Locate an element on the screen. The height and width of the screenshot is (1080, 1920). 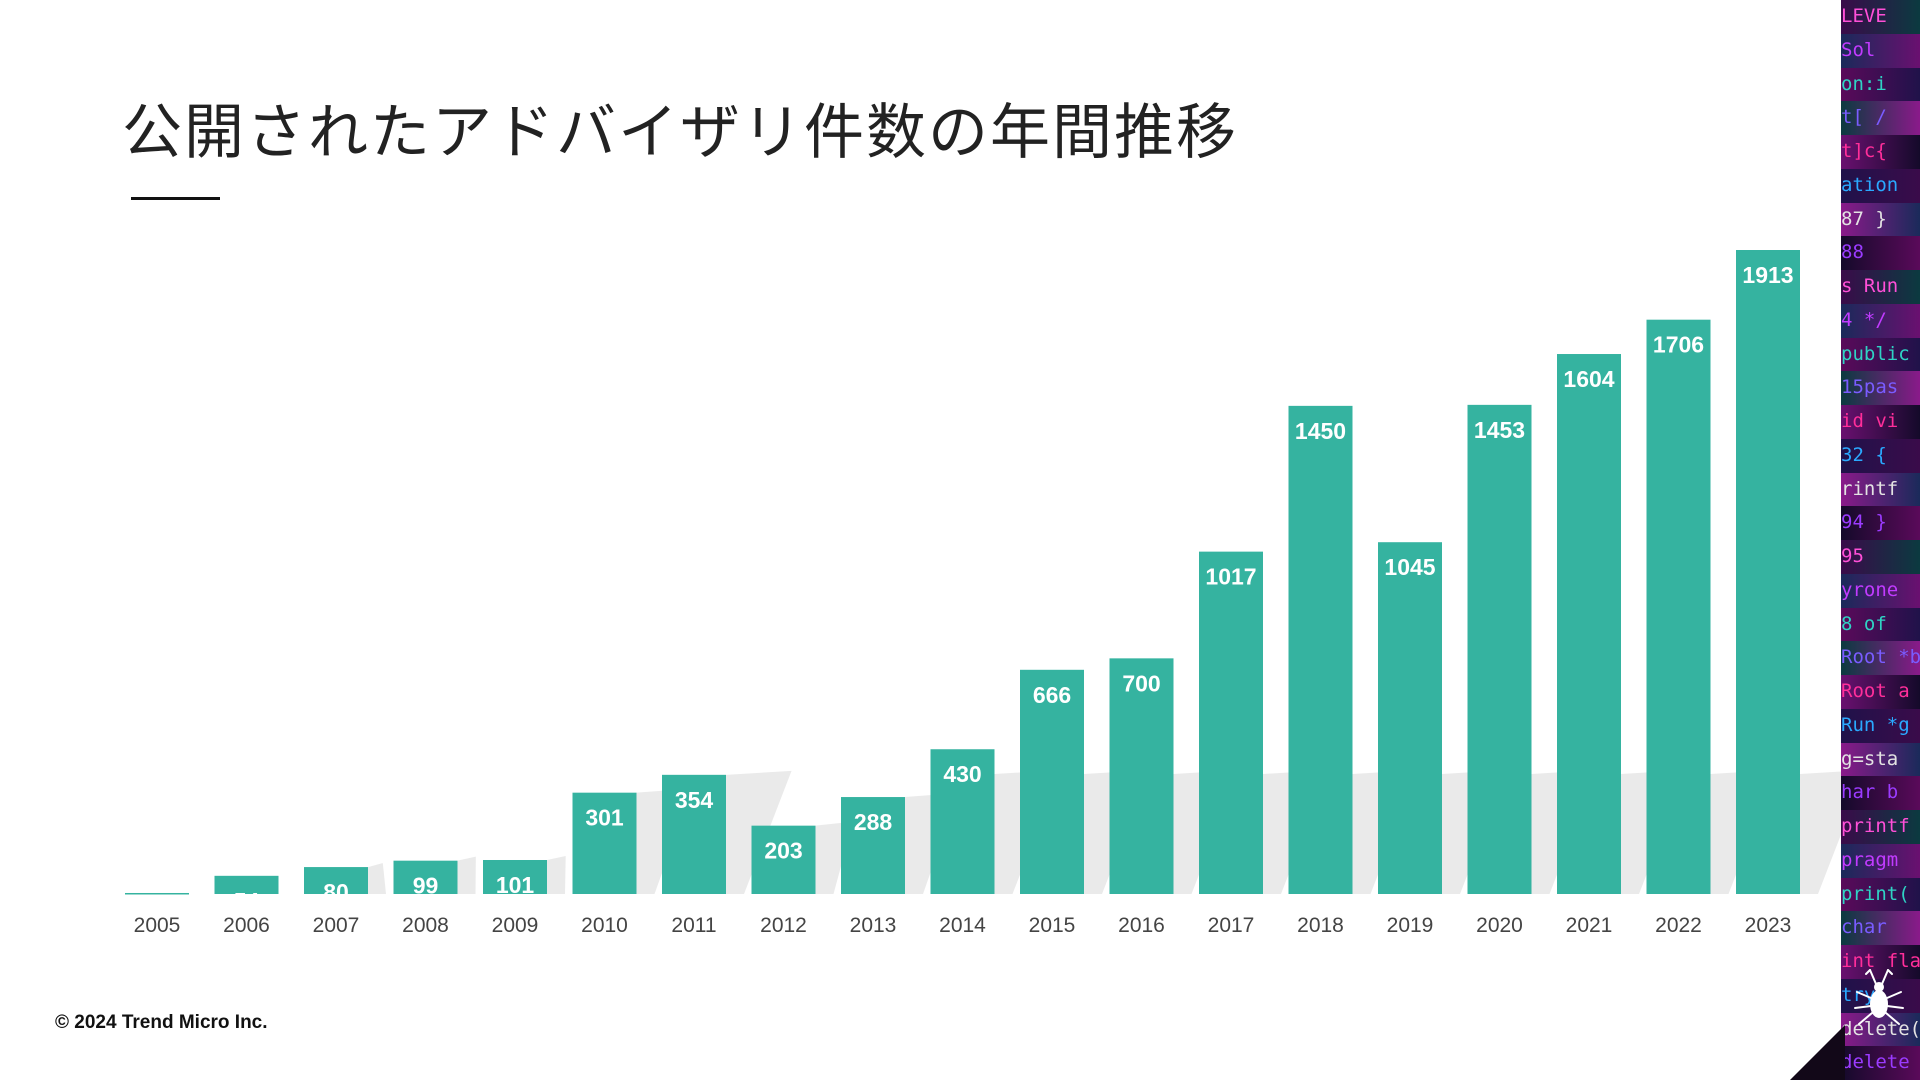
bar-2010 is located at coordinates (604, 843).